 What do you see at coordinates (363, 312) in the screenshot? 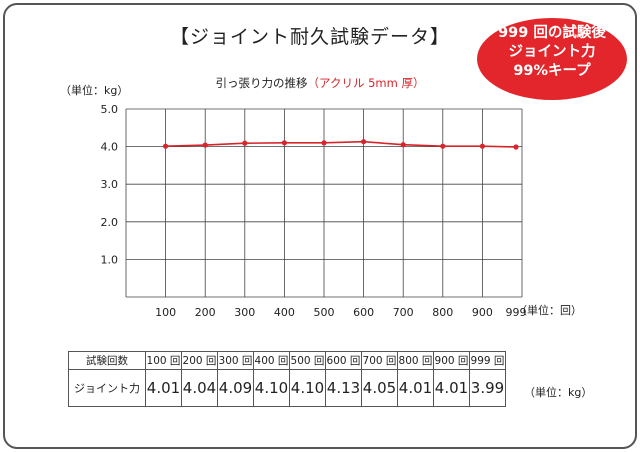
I see `x-tick-label: 600` at bounding box center [363, 312].